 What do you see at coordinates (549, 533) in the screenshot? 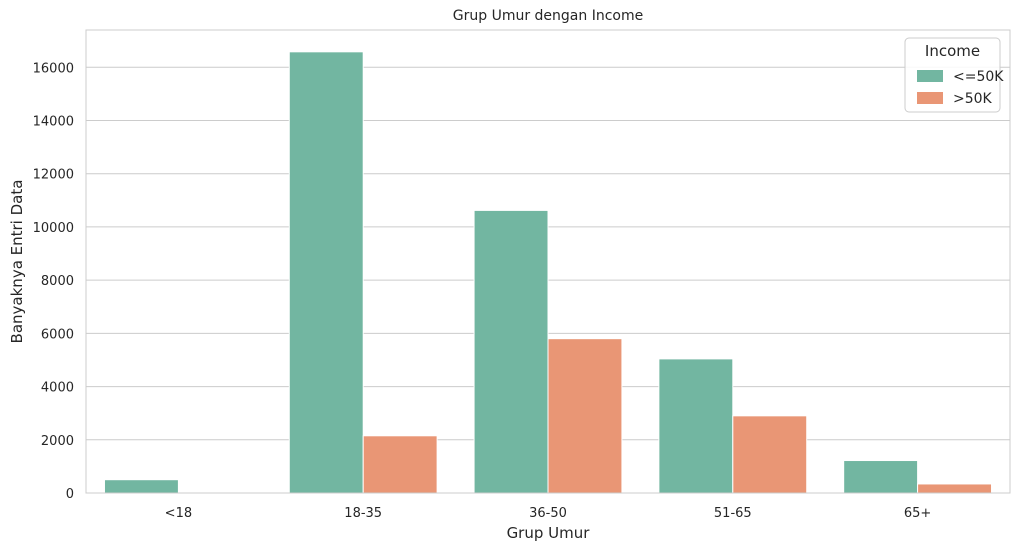
I see `x-axis-label: Grup Umur` at bounding box center [549, 533].